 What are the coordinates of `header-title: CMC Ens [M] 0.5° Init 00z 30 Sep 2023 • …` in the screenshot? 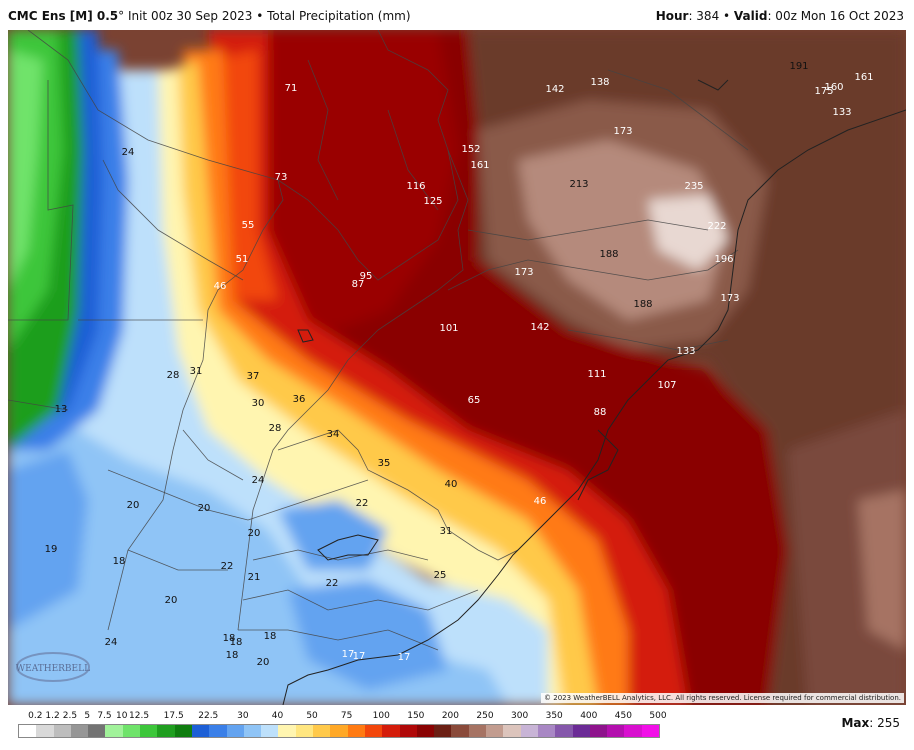 It's located at (209, 16).